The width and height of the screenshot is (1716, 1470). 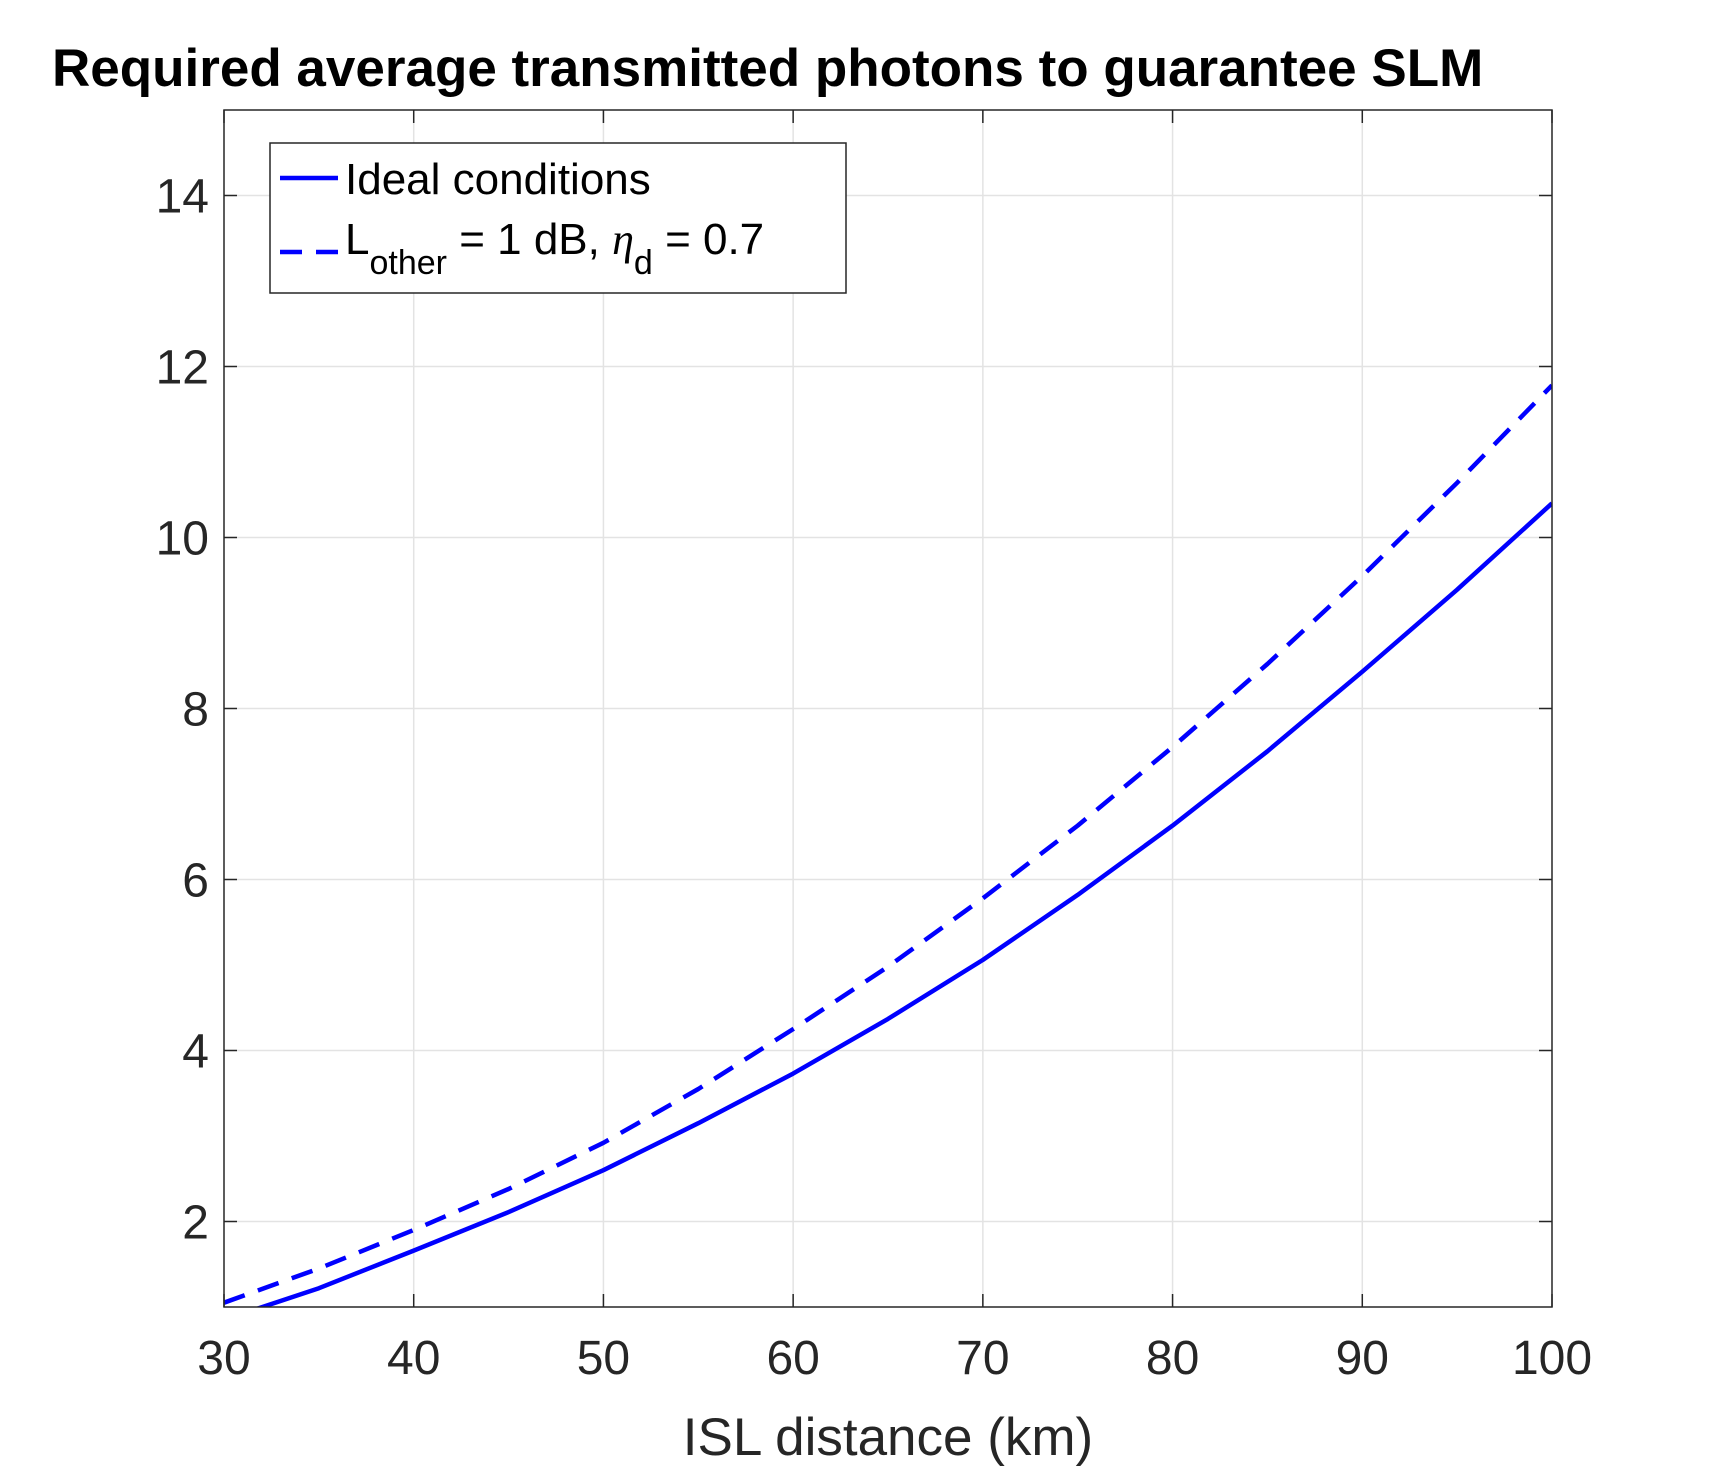 I want to click on legend-l: L, so click(x=357, y=239).